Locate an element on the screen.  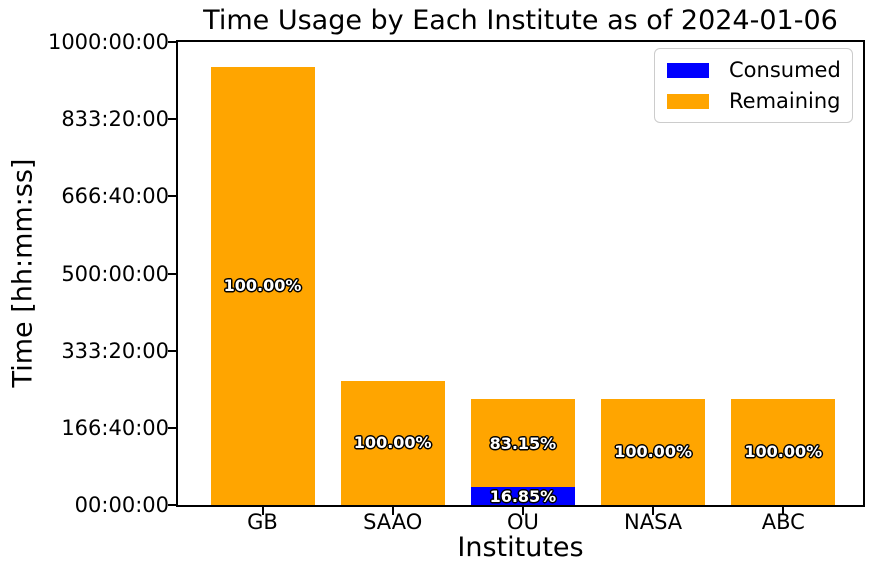
y-tick-label: 833:20:00 is located at coordinates (115, 119).